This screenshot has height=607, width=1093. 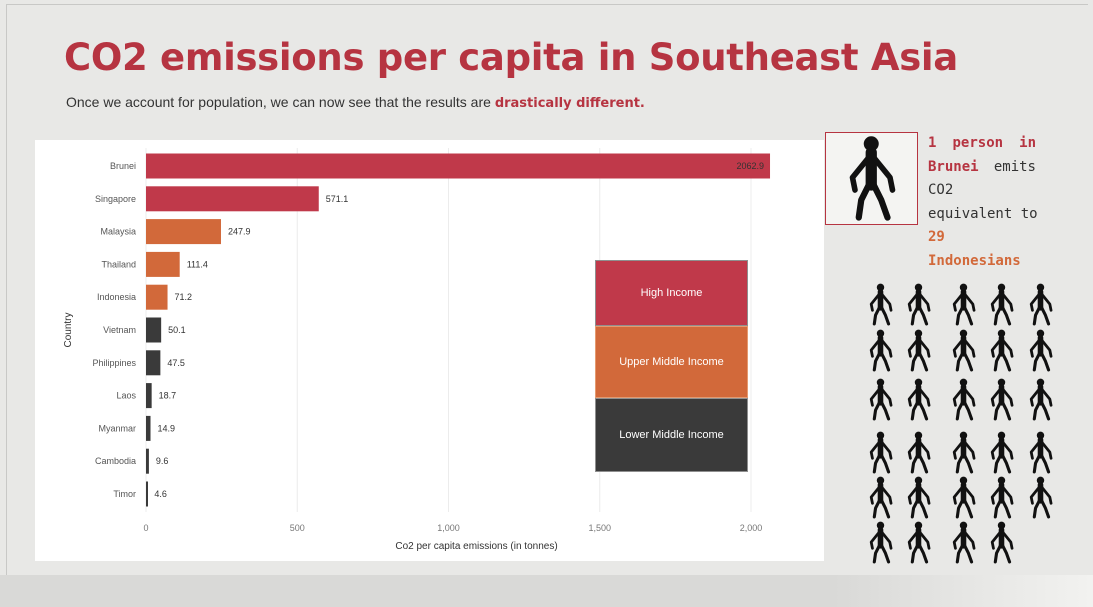 What do you see at coordinates (68, 329) in the screenshot?
I see `y-axis-title: Country` at bounding box center [68, 329].